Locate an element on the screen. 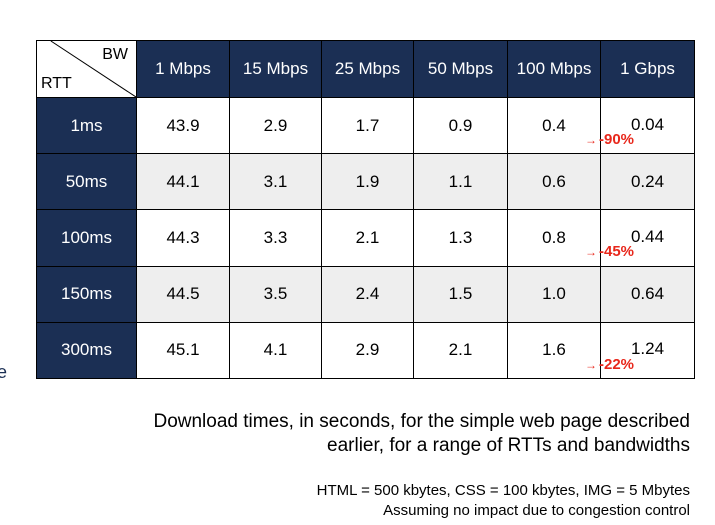 The image size is (715, 525). table-cell: 43.9 is located at coordinates (183, 125).